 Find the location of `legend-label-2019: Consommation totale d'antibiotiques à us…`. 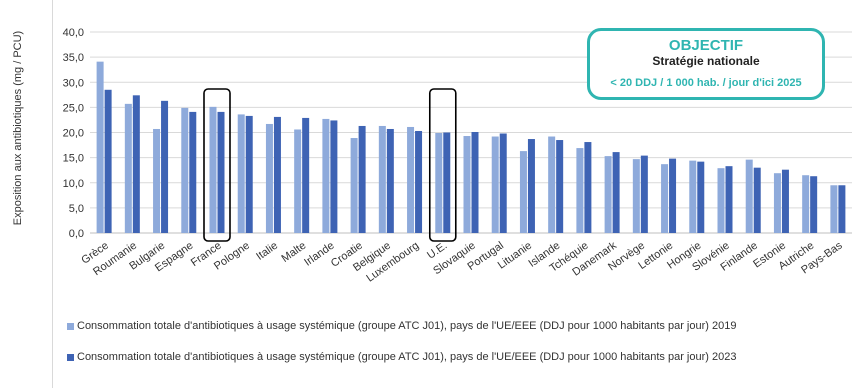

legend-label-2019: Consommation totale d'antibiotiques à us… is located at coordinates (407, 326).